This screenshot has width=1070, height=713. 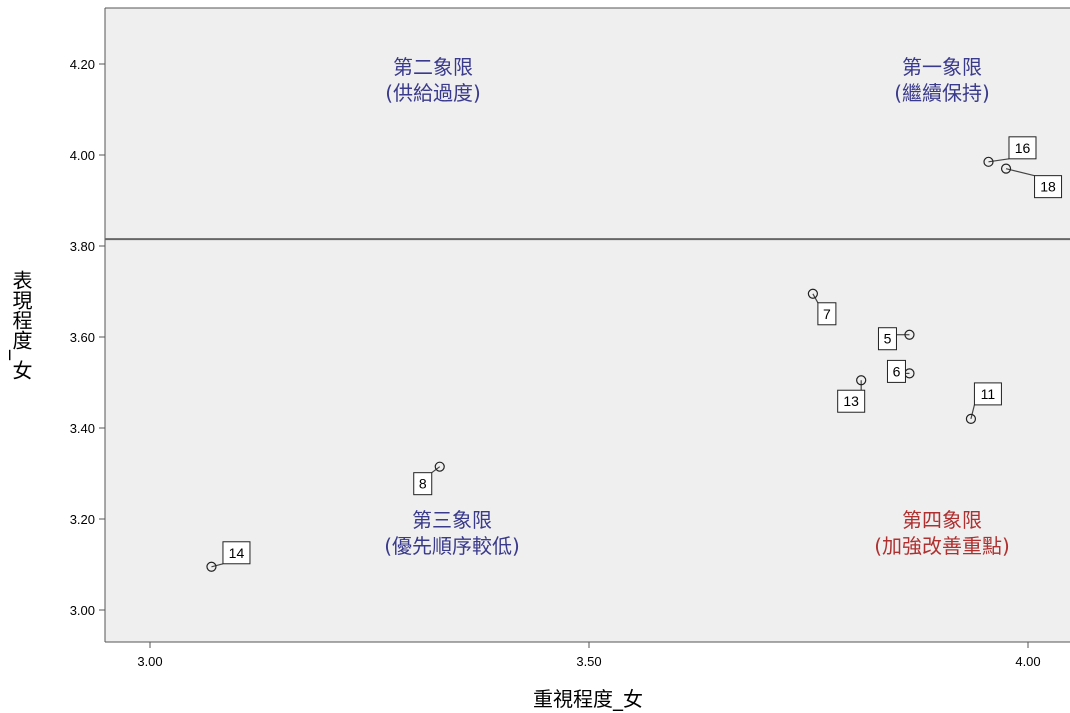 I want to click on y-tick-label: 4.20, so click(x=82, y=64).